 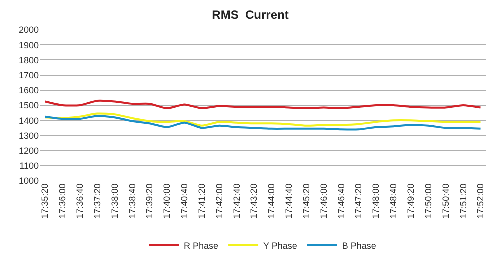 I want to click on x-tick-label: 17:51:20, so click(x=463, y=201).